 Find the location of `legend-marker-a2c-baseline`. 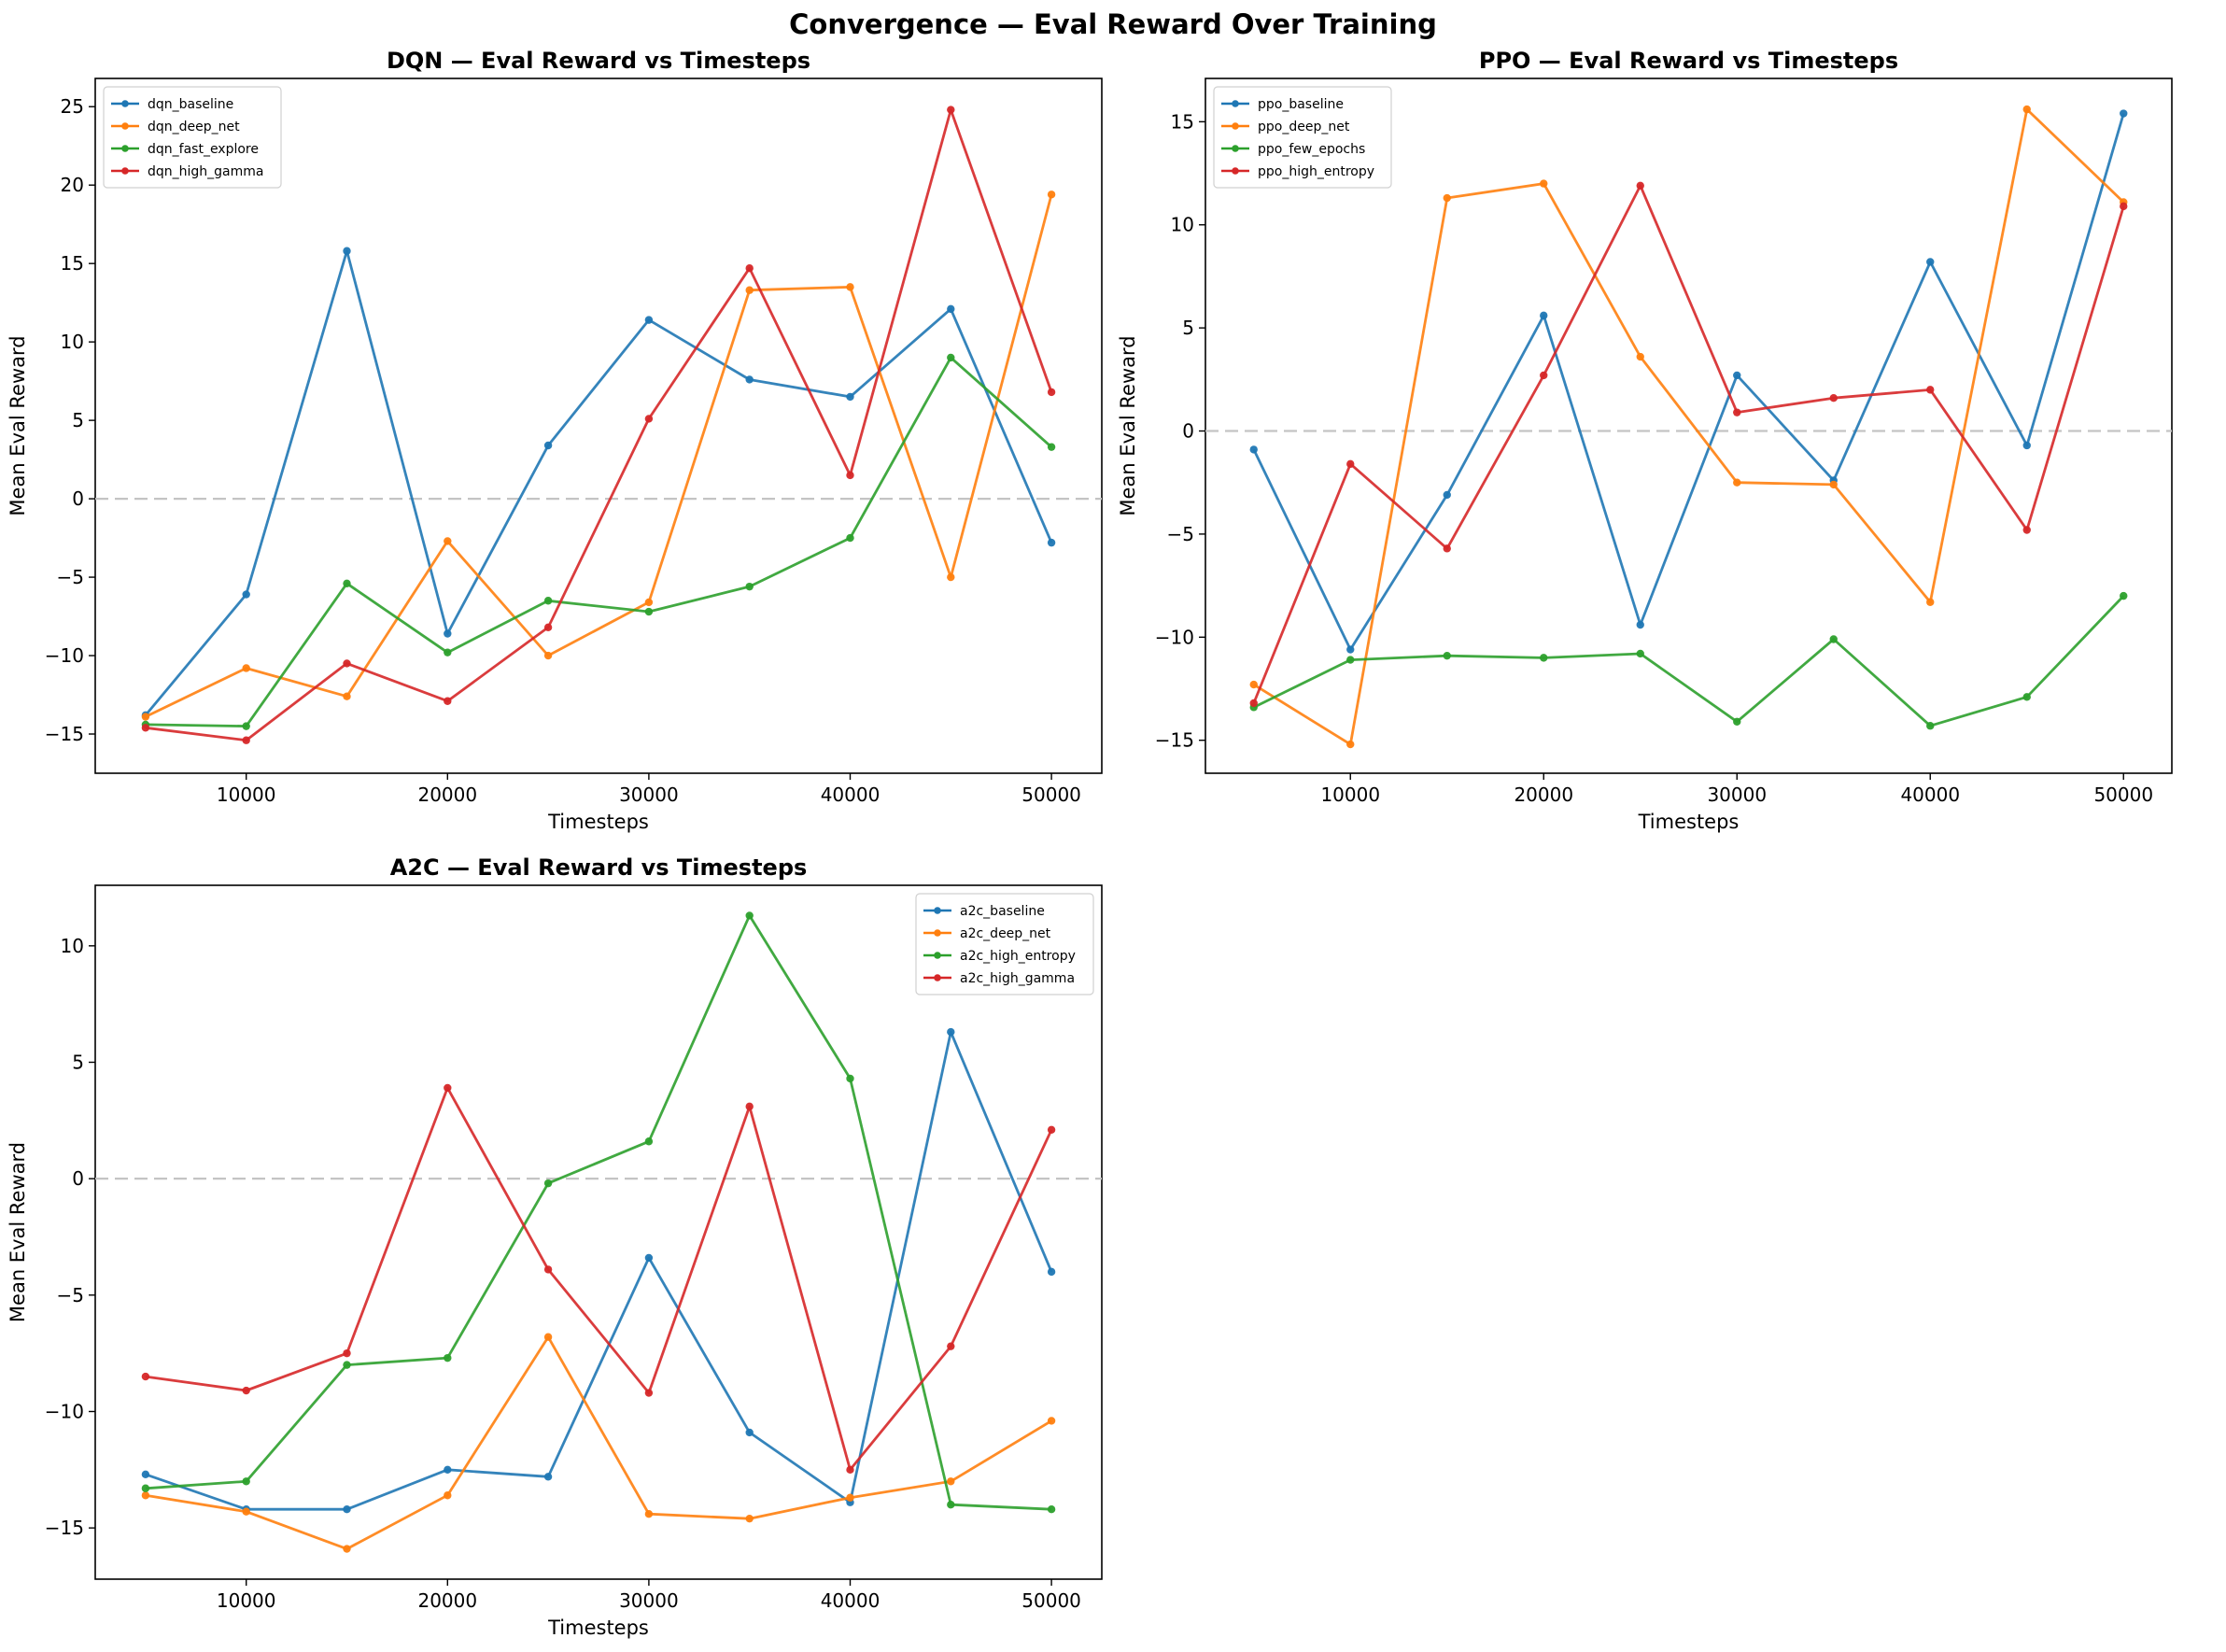

legend-marker-a2c-baseline is located at coordinates (937, 910).